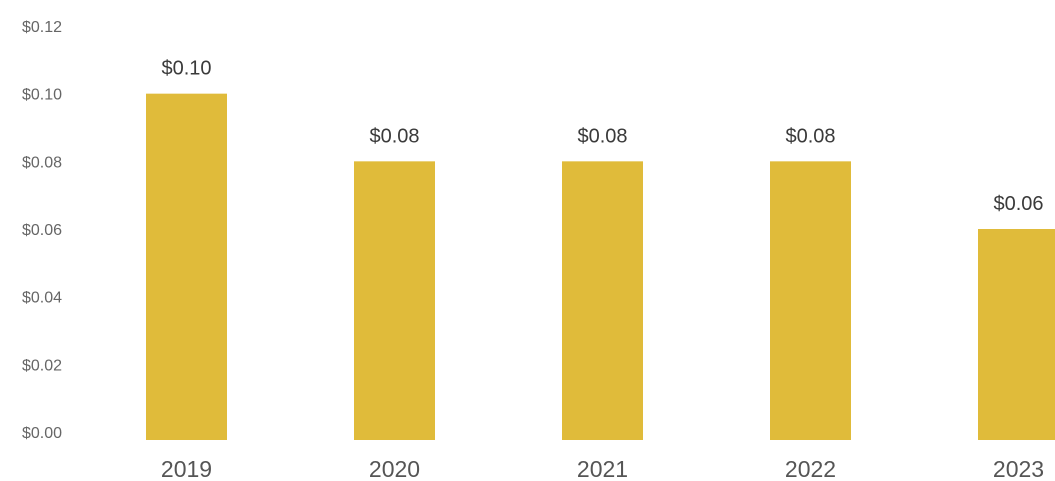 The image size is (1055, 481). What do you see at coordinates (602, 301) in the screenshot?
I see `bar-2021` at bounding box center [602, 301].